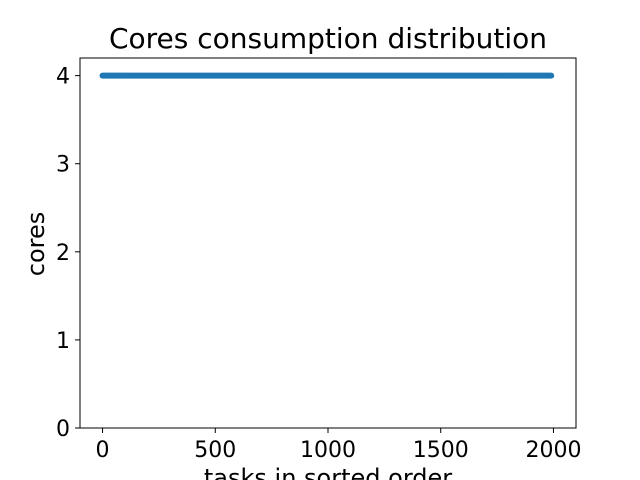 Image resolution: width=640 pixels, height=480 pixels. I want to click on x-tick-label: 2000, so click(553, 450).